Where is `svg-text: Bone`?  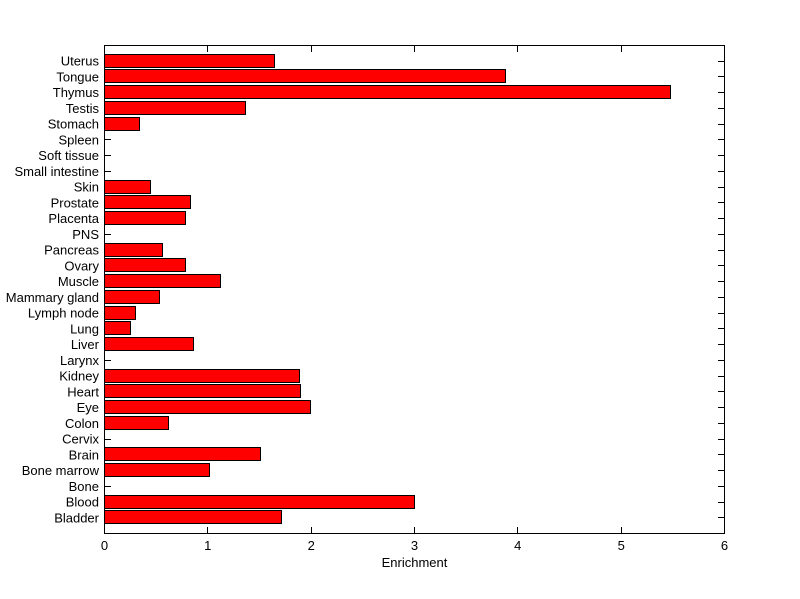 svg-text: Bone is located at coordinates (84, 486).